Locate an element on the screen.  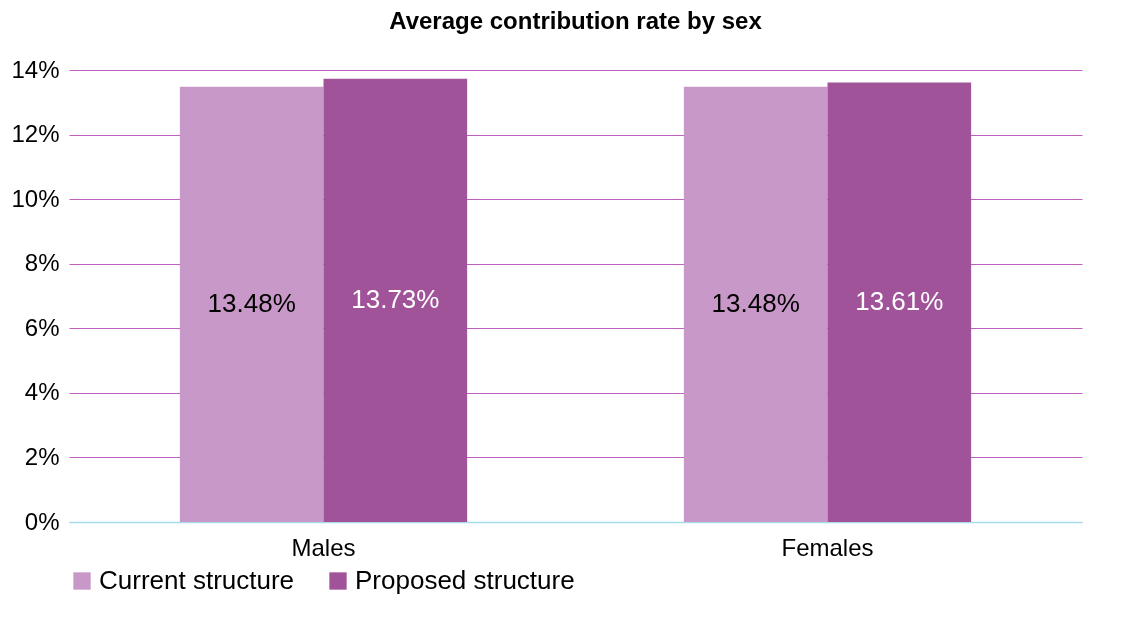
data-label: 13.61% is located at coordinates (899, 301).